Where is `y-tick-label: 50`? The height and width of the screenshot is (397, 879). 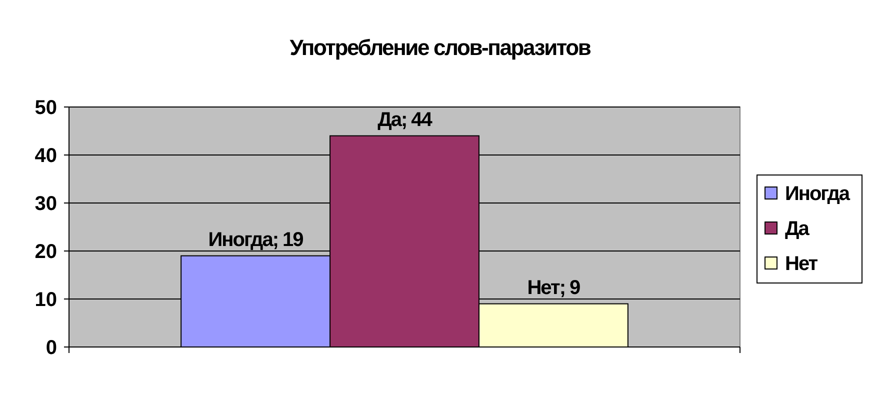
y-tick-label: 50 is located at coordinates (45, 108).